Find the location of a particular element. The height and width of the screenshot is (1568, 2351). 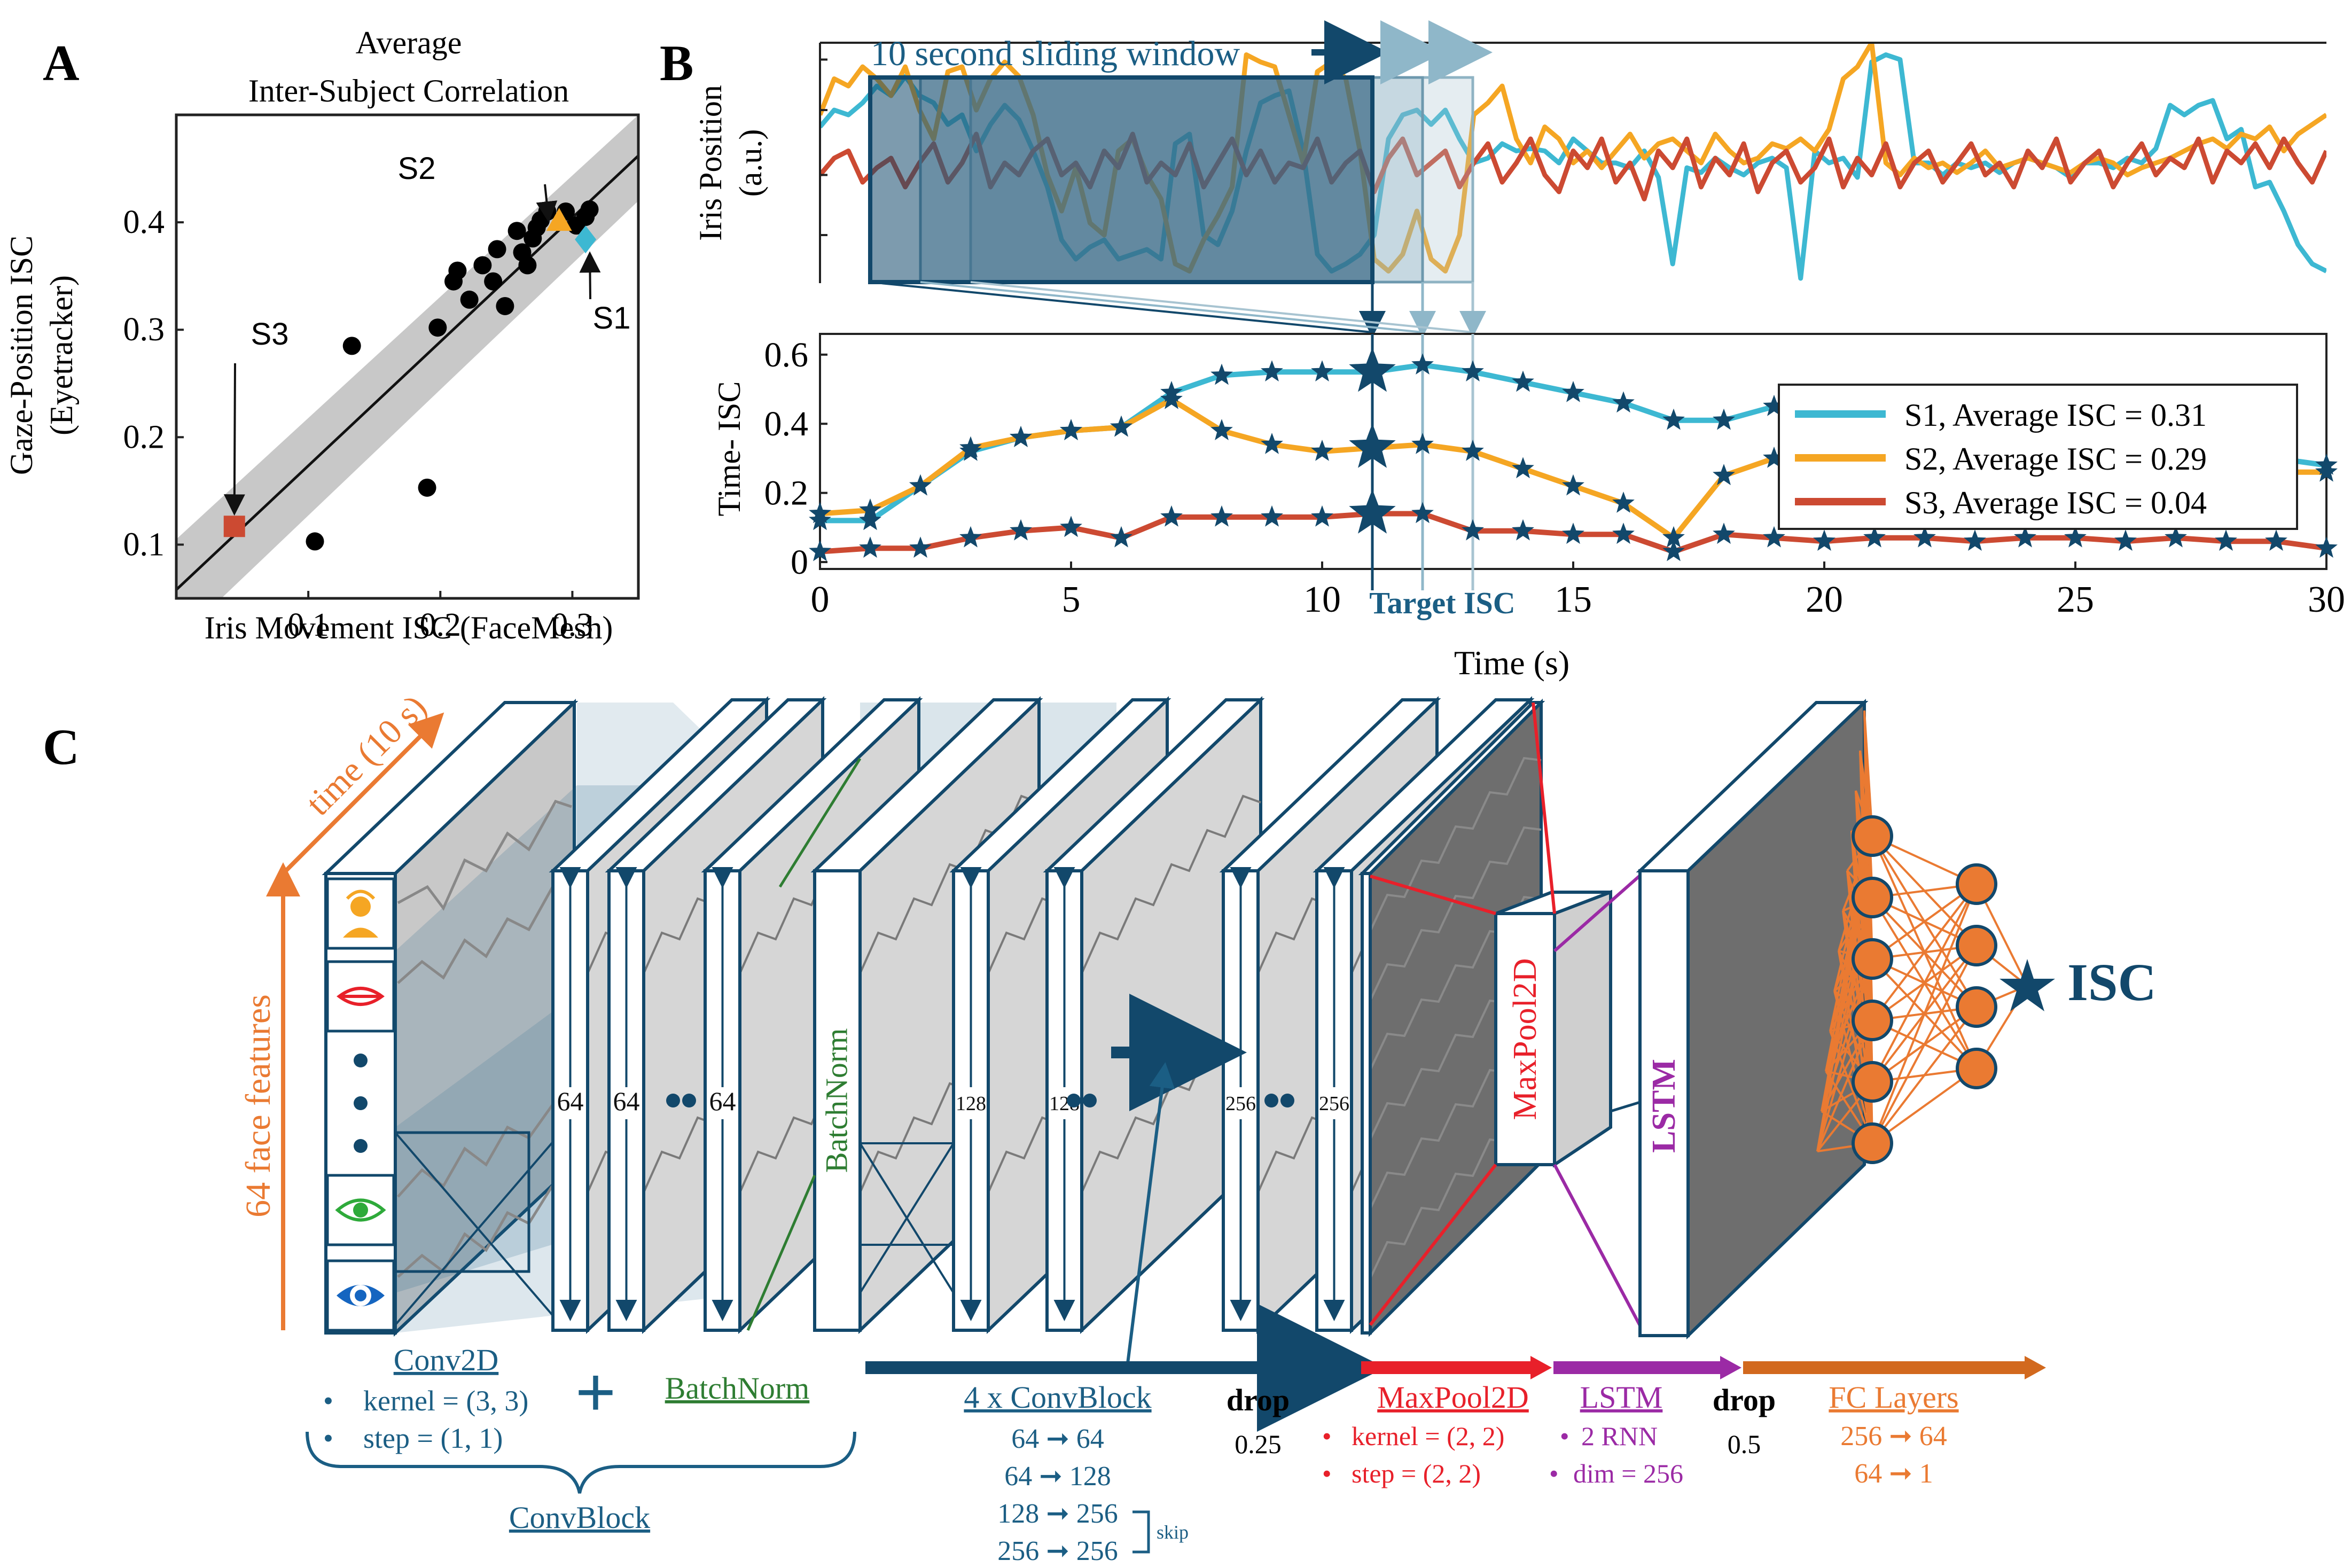

lstm-label: LSTM is located at coordinates (1664, 1106).